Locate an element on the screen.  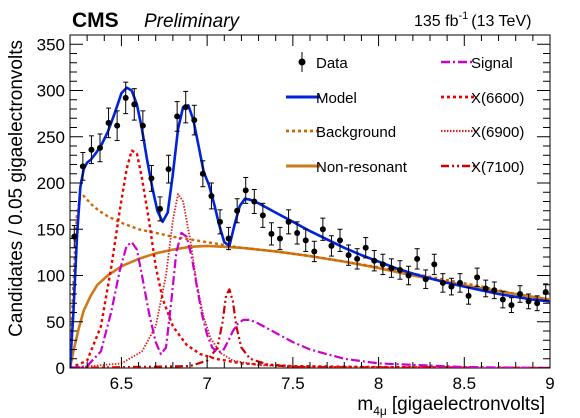
legend-label: X(7100) is located at coordinates (497, 167).